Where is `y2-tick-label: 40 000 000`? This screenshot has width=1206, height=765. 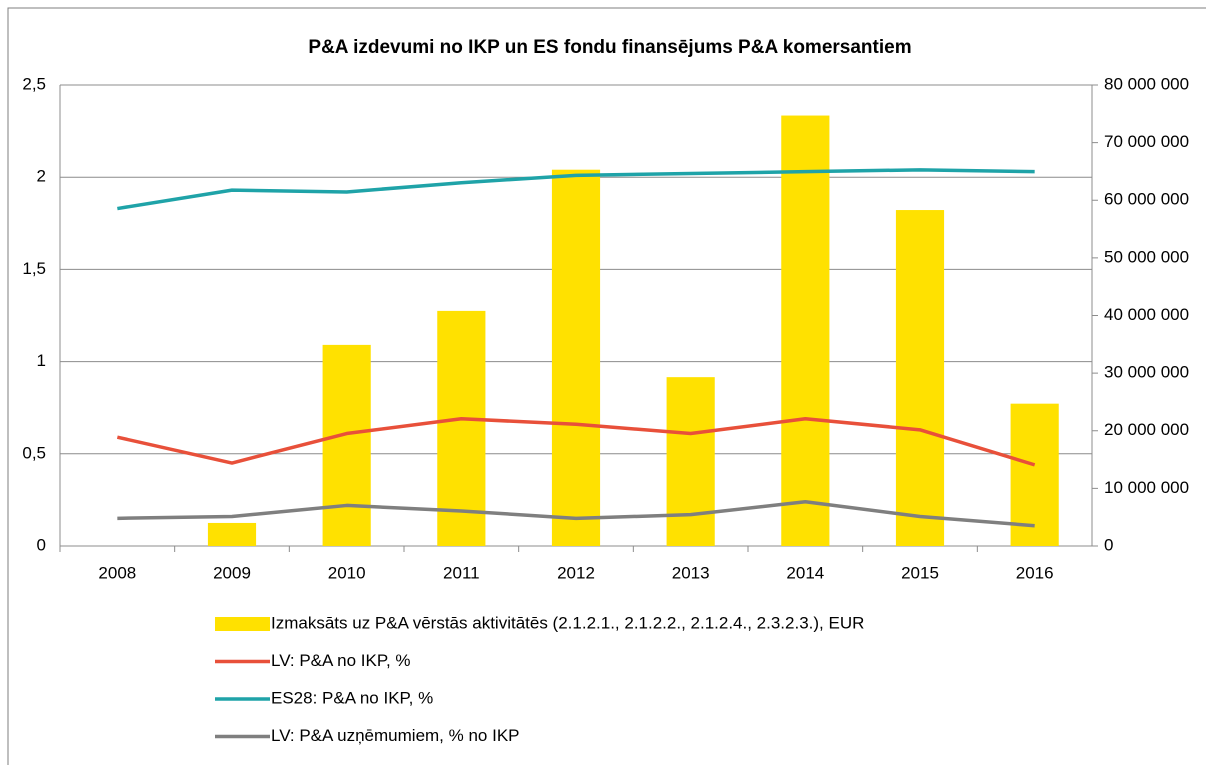 y2-tick-label: 40 000 000 is located at coordinates (1146, 314).